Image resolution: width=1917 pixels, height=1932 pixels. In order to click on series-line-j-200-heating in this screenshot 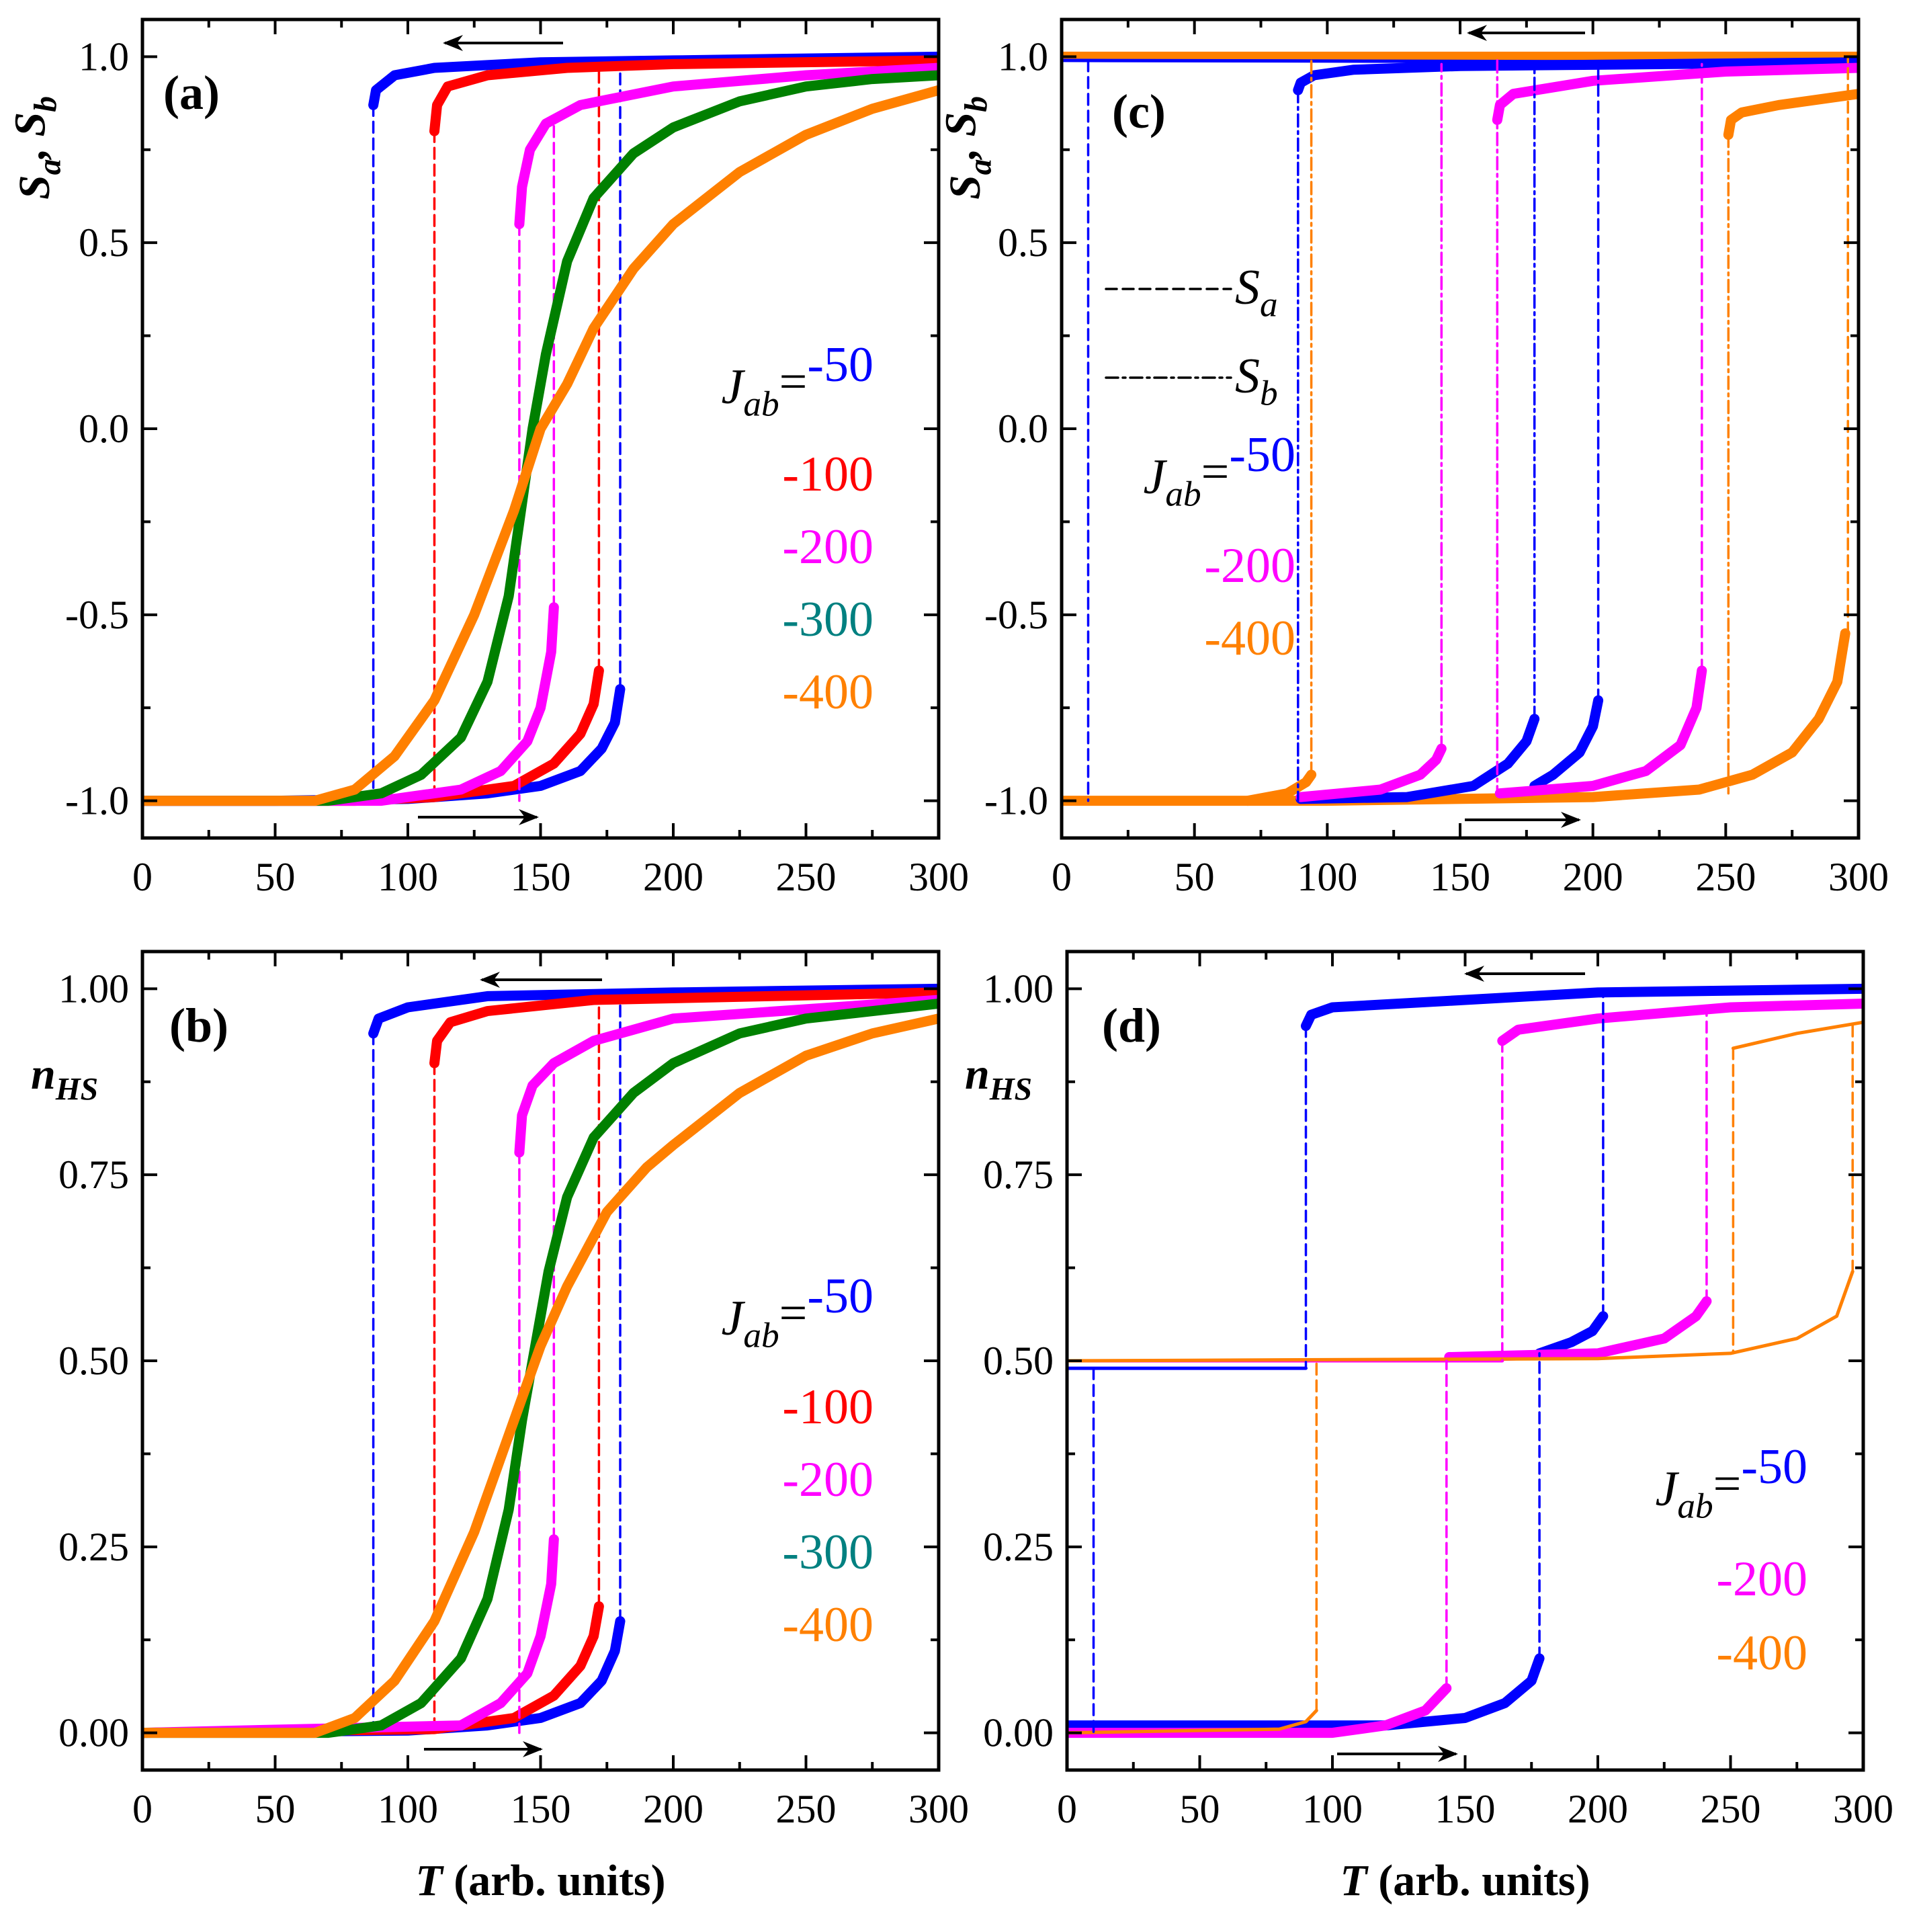, I will do `click(350, 1636)`.